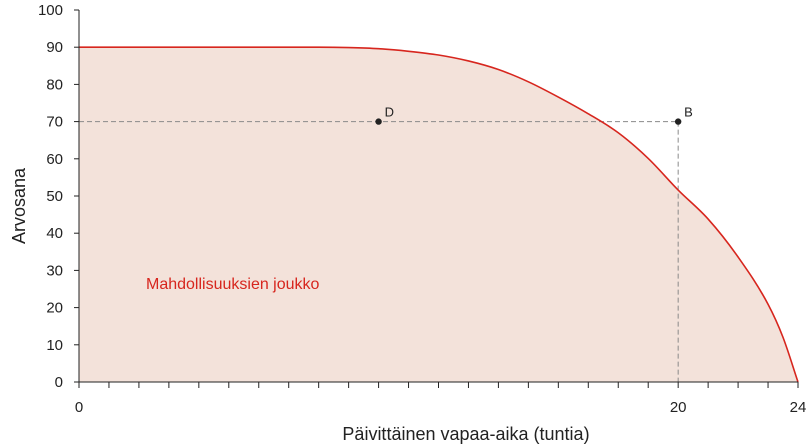 This screenshot has height=445, width=810. I want to click on point-d, so click(378, 121).